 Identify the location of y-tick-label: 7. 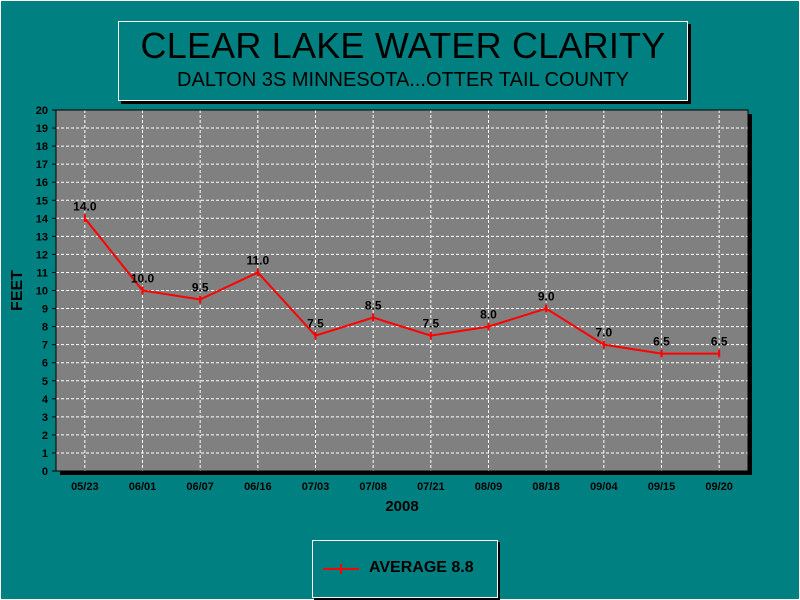
(45, 346).